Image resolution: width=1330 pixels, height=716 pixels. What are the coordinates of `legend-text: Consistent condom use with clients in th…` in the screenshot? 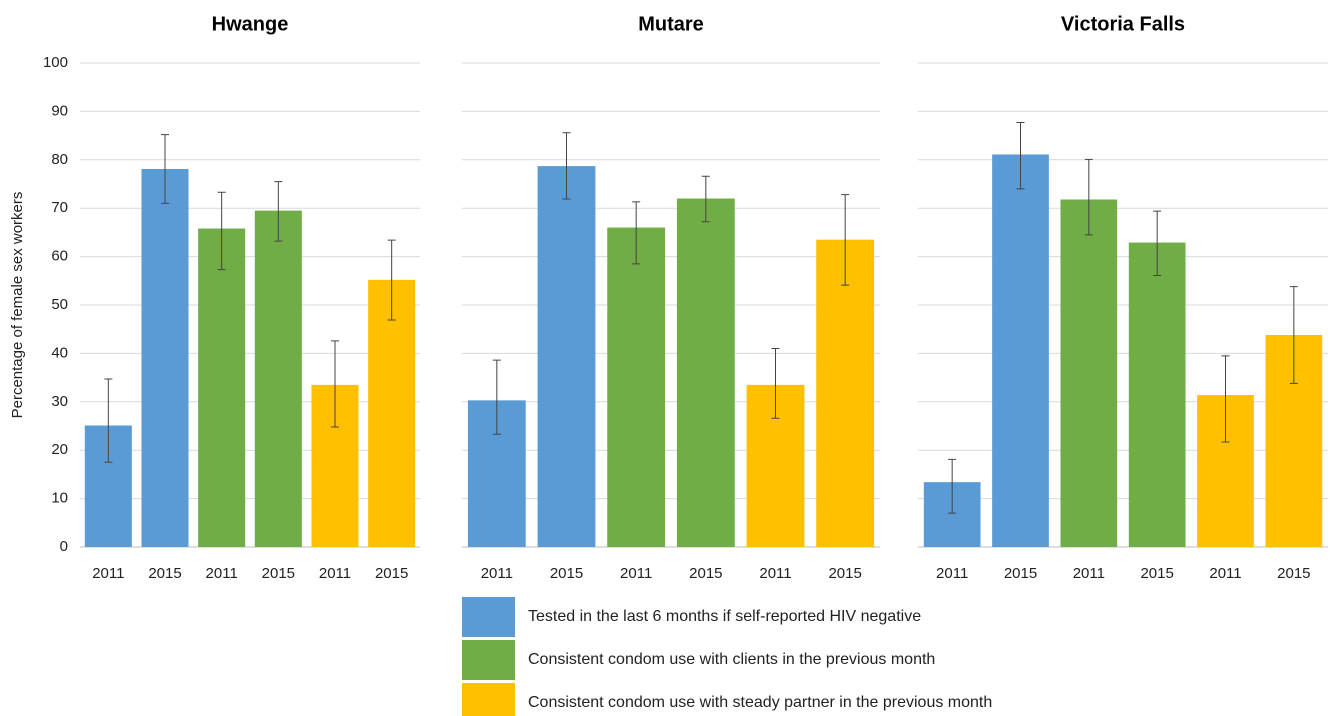 It's located at (731, 659).